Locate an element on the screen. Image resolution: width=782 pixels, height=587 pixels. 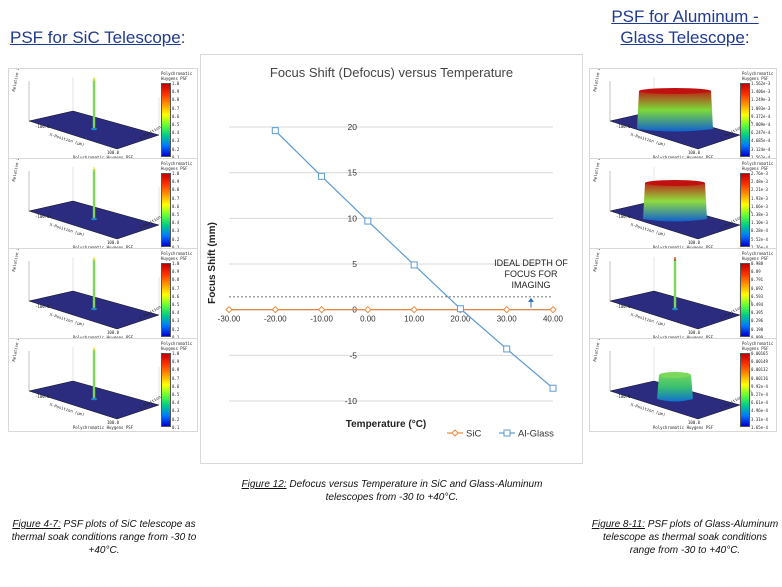
psf-colorbar-tick: 1.66e-3 is located at coordinates (759, 206).